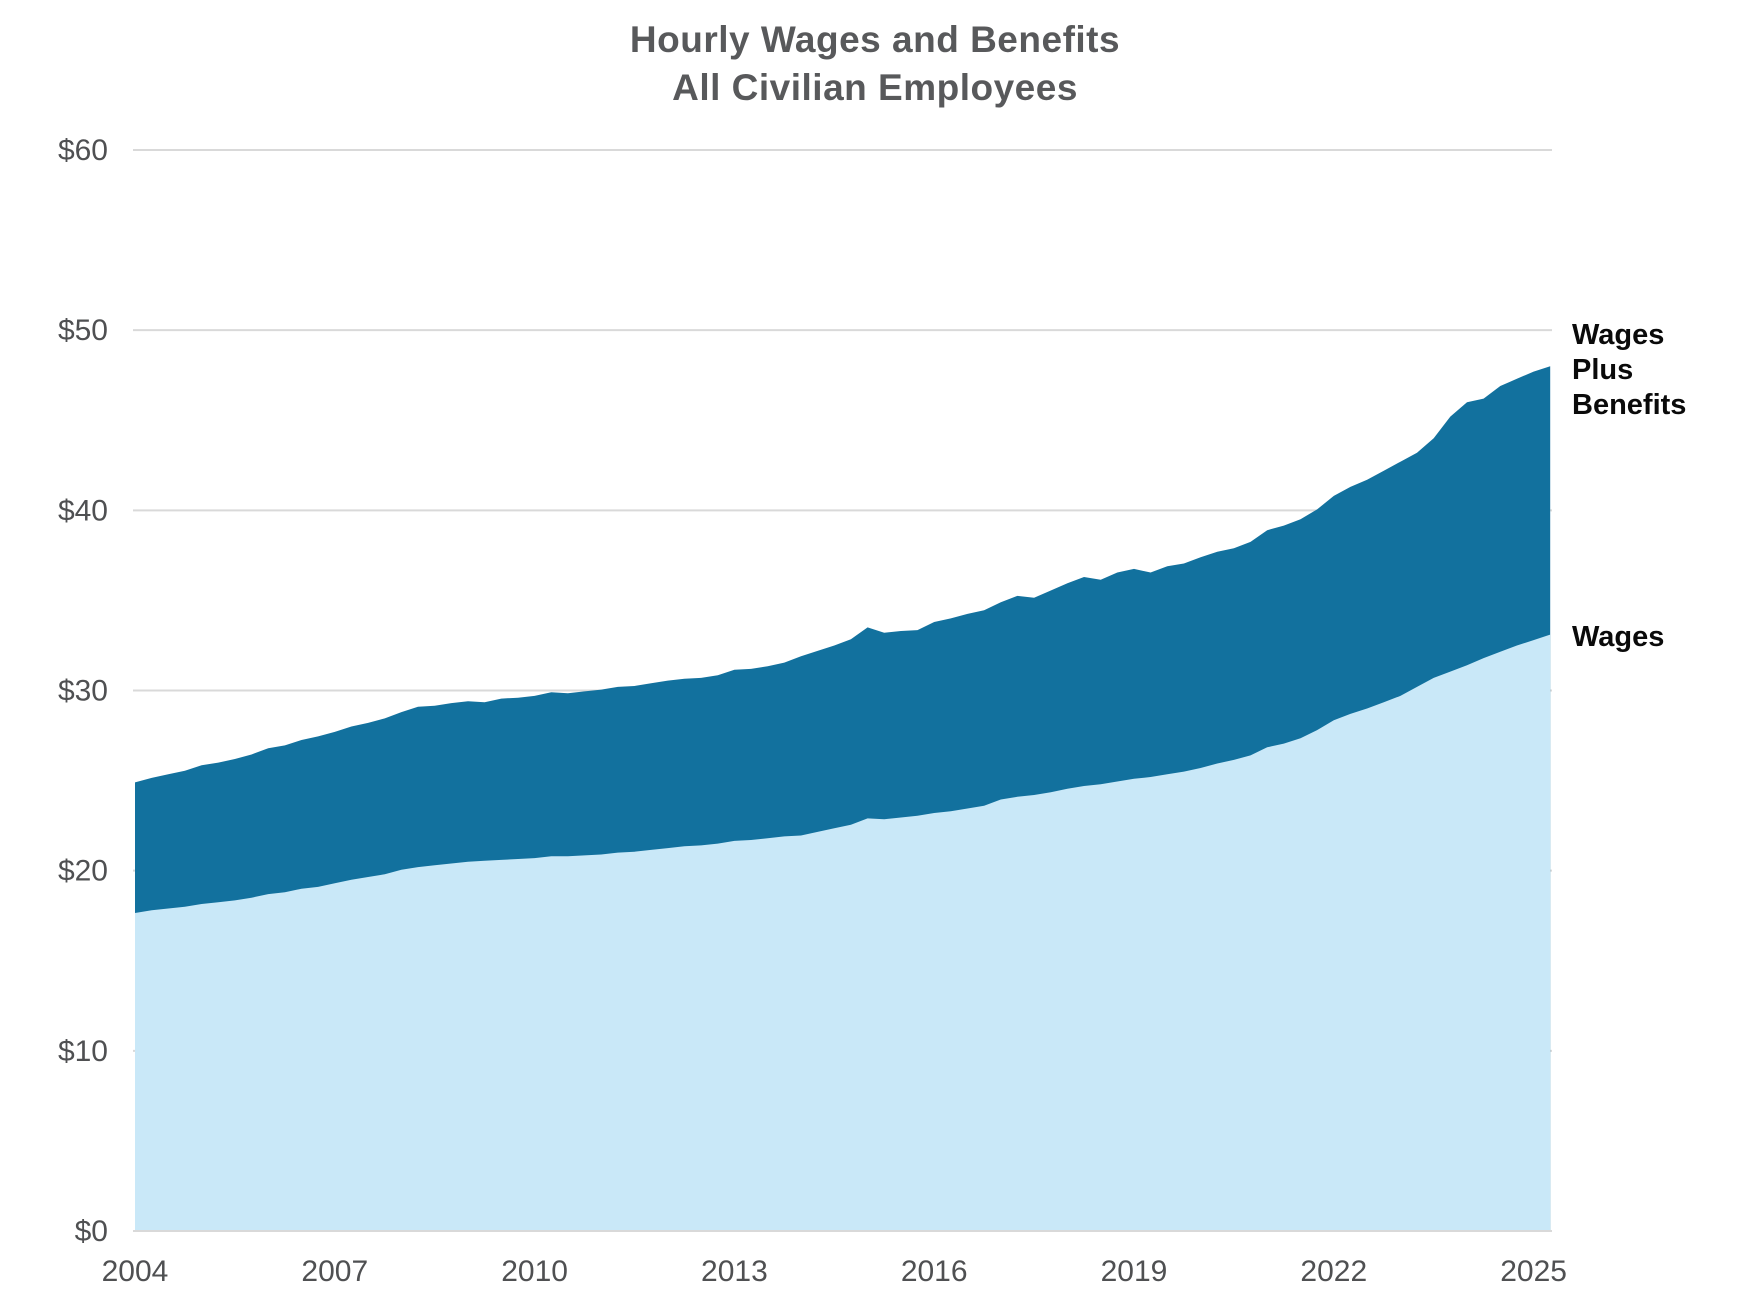  Describe the element at coordinates (1333, 1271) in the screenshot. I see `x-tick-label: 2022` at that location.